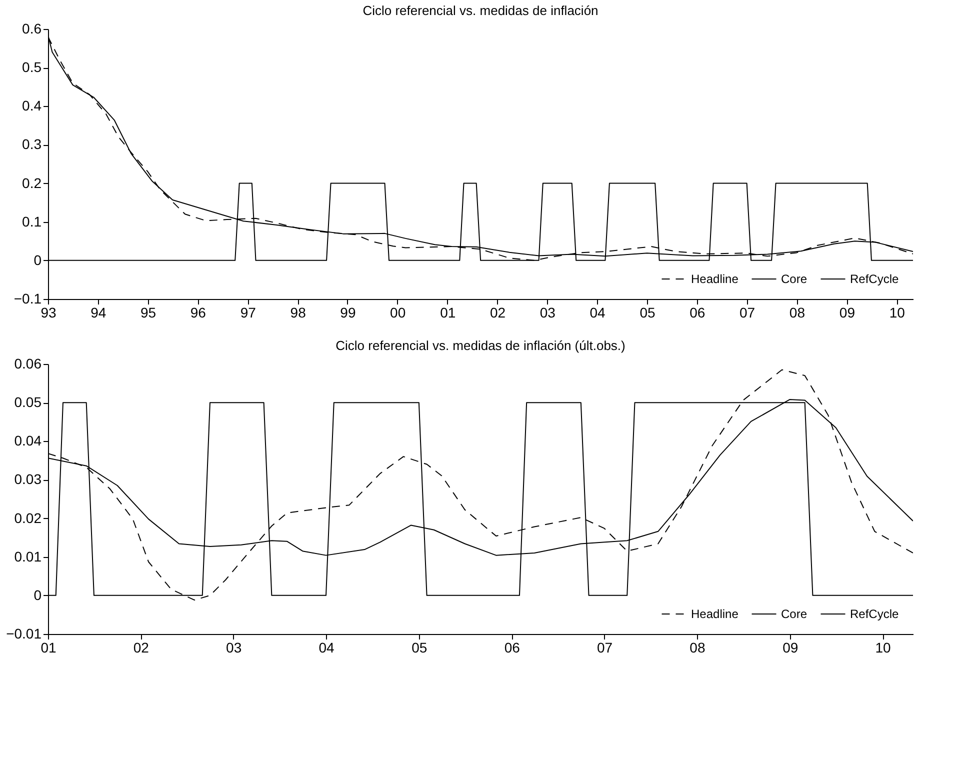 This screenshot has width=956, height=780. What do you see at coordinates (98, 312) in the screenshot?
I see `x-tick-label: 94` at bounding box center [98, 312].